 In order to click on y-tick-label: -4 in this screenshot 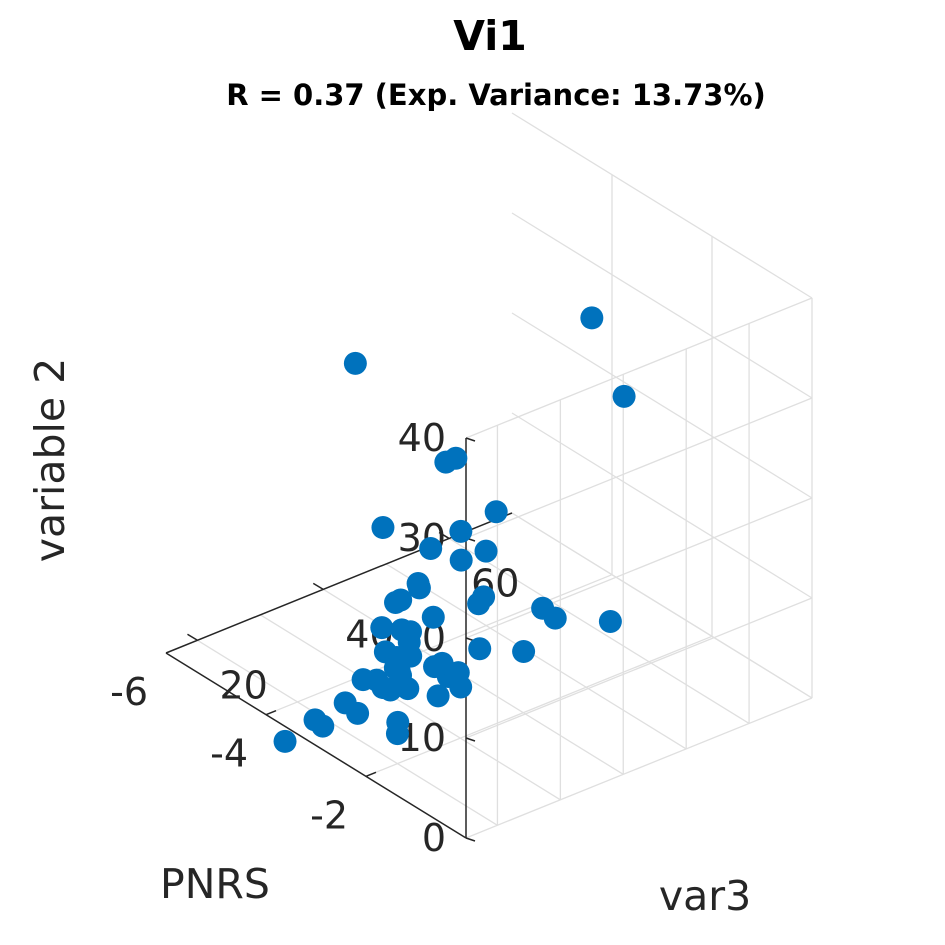, I will do `click(229, 754)`.